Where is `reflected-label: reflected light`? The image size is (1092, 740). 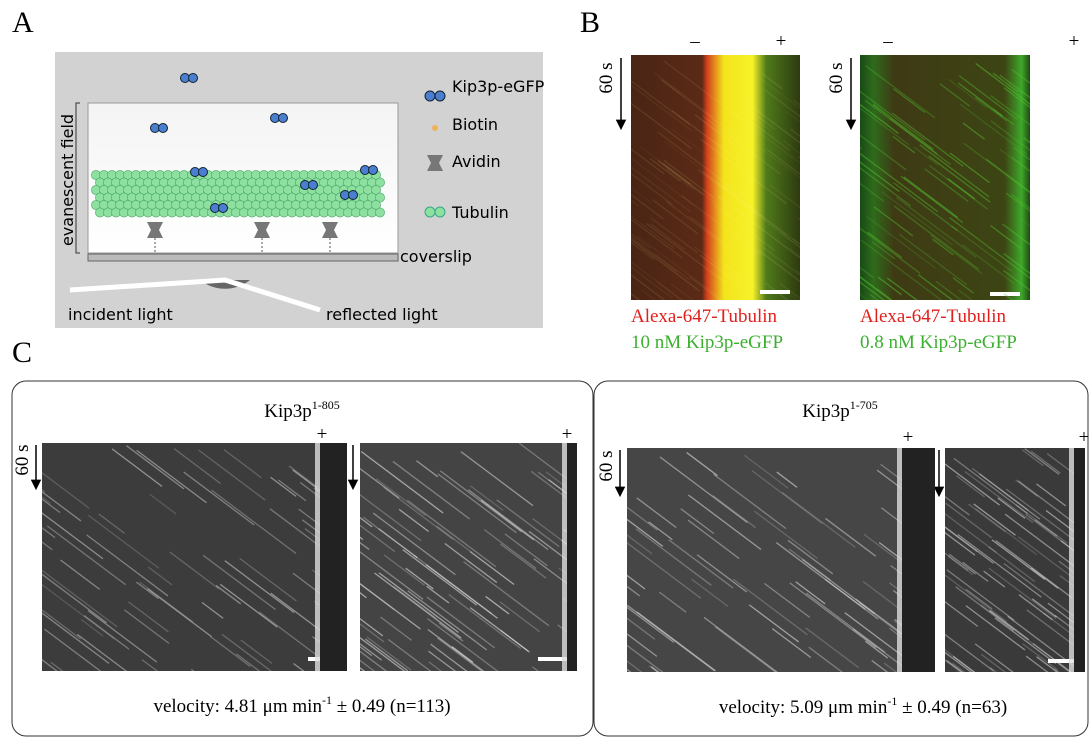
reflected-label: reflected light is located at coordinates (382, 314).